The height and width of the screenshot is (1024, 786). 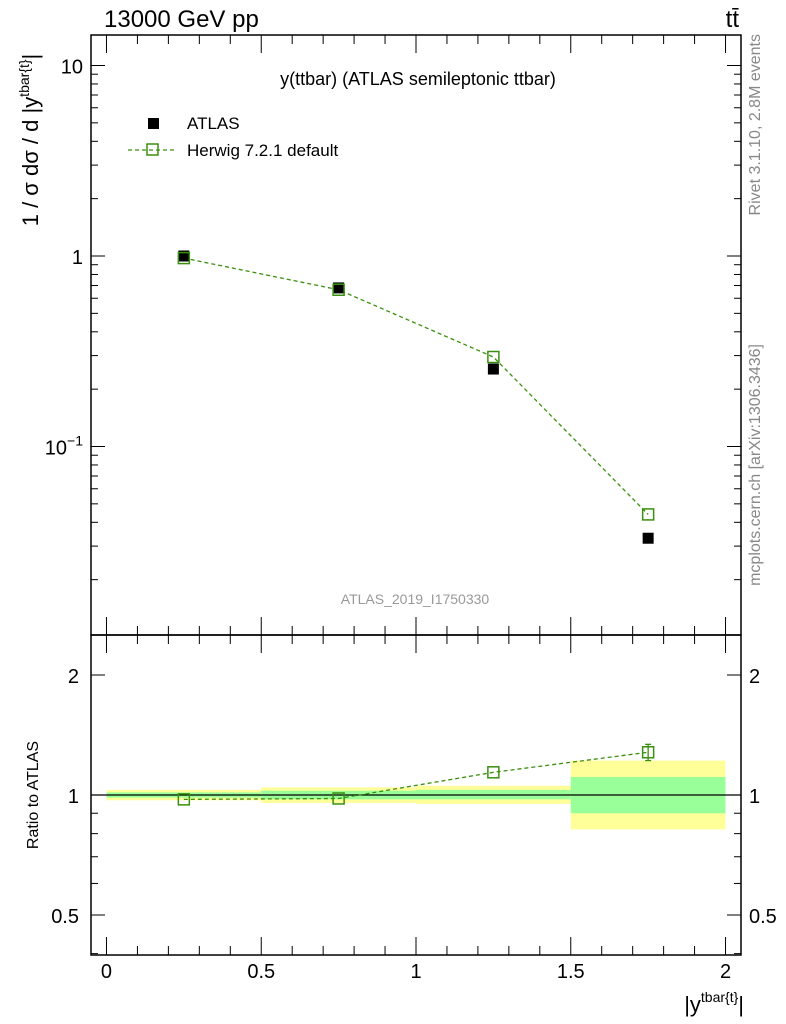 What do you see at coordinates (106, 972) in the screenshot?
I see `x-tick-label: 0` at bounding box center [106, 972].